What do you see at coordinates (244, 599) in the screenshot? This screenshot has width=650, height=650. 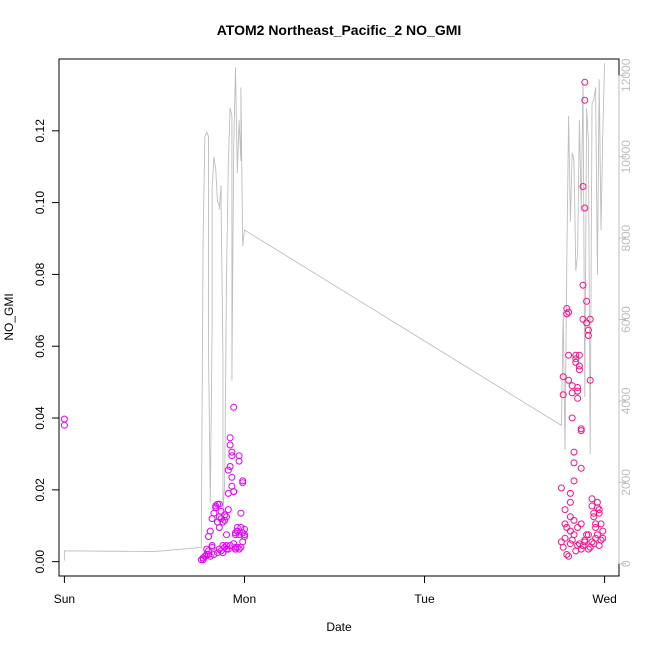 I see `x-tick-label: Mon` at bounding box center [244, 599].